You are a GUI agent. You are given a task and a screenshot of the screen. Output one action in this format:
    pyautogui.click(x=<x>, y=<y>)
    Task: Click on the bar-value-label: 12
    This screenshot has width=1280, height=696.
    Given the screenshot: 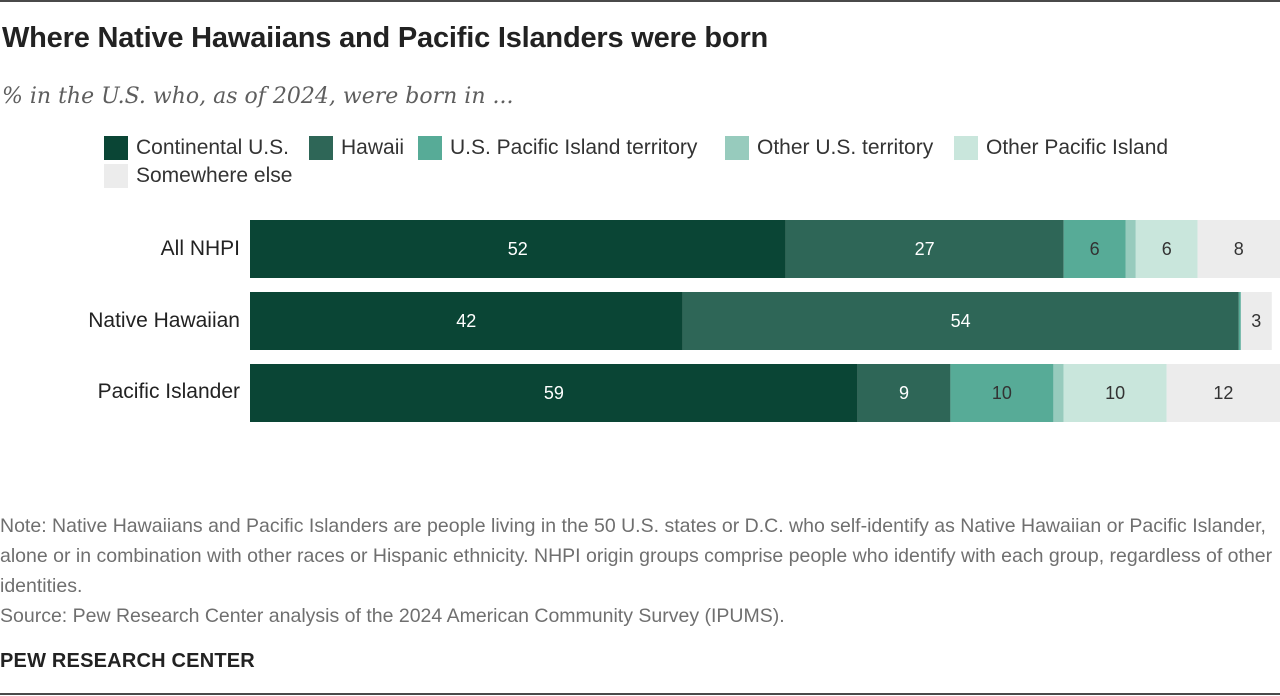 What is the action you would take?
    pyautogui.click(x=1223, y=393)
    